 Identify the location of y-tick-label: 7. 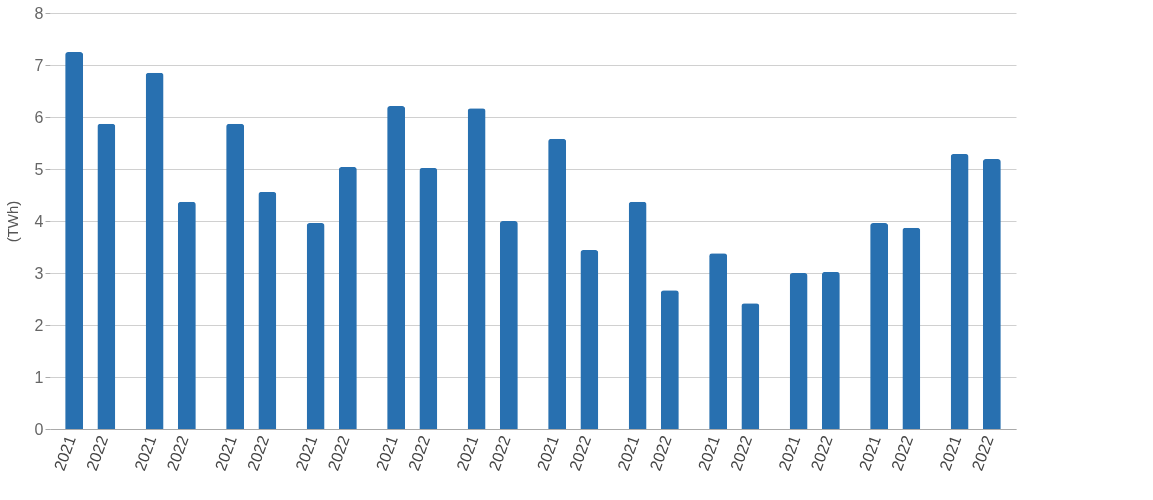
(39, 65).